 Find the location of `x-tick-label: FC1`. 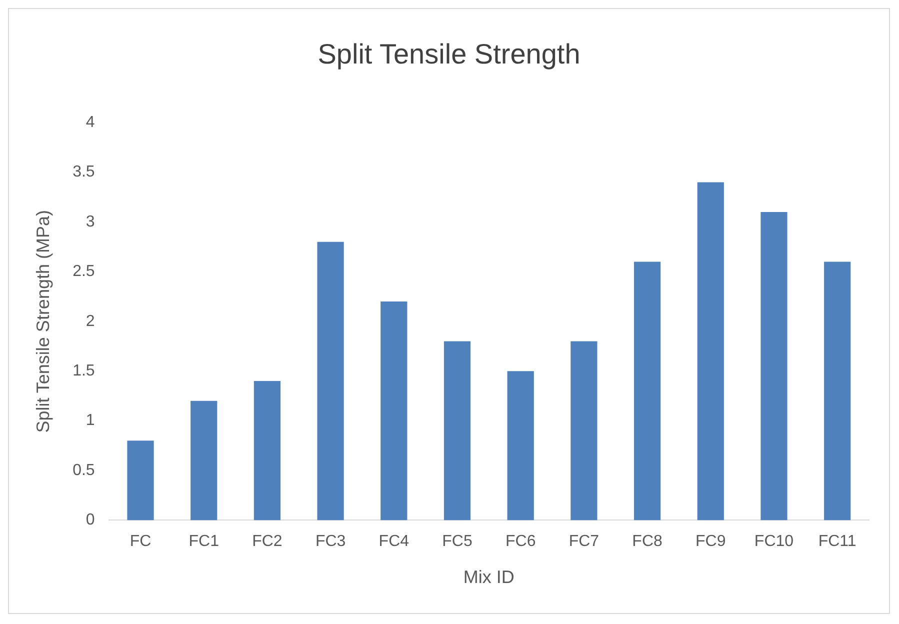

x-tick-label: FC1 is located at coordinates (204, 541).